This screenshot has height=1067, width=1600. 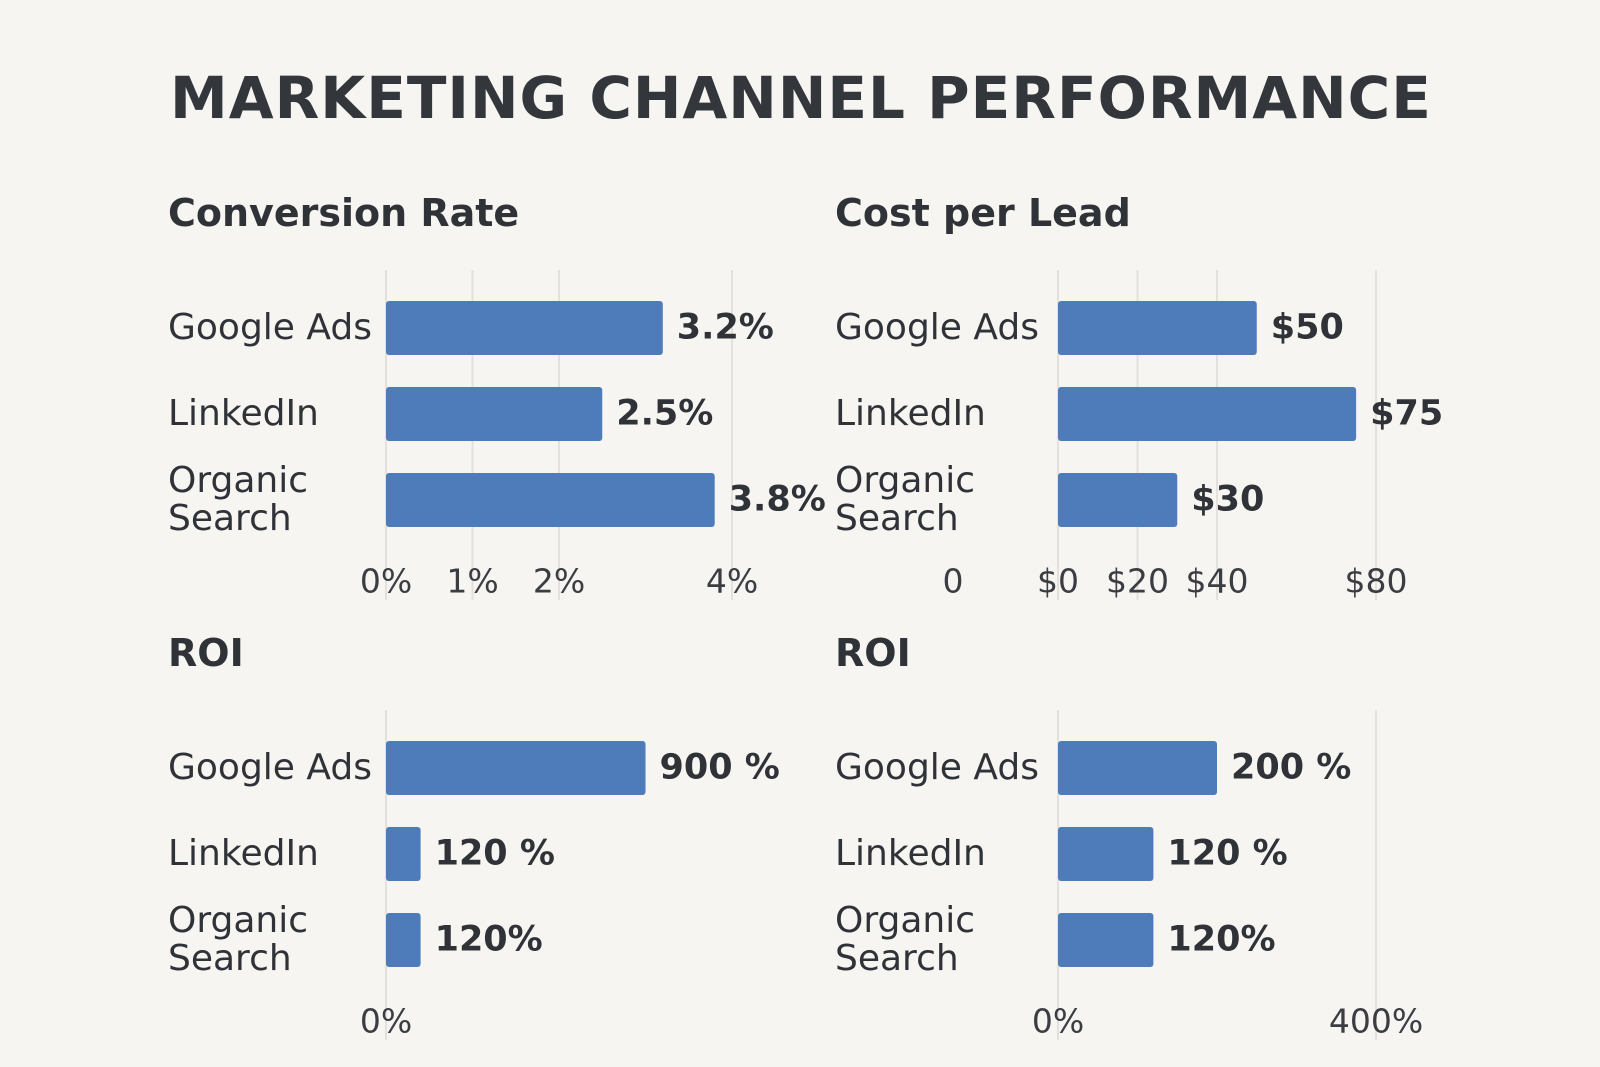 What do you see at coordinates (732, 581) in the screenshot?
I see `x-tick-label: 4%` at bounding box center [732, 581].